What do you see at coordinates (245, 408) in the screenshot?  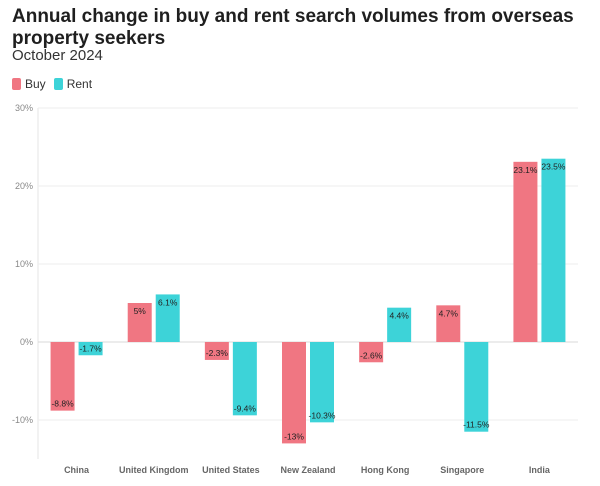 I see `data-label-rent: -9.4%` at bounding box center [245, 408].